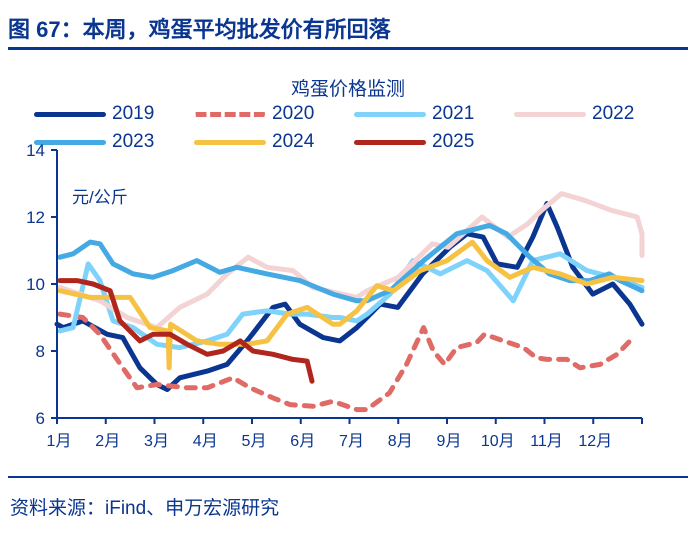  Describe the element at coordinates (186, 331) in the screenshot. I see `series-line-2025` at that location.